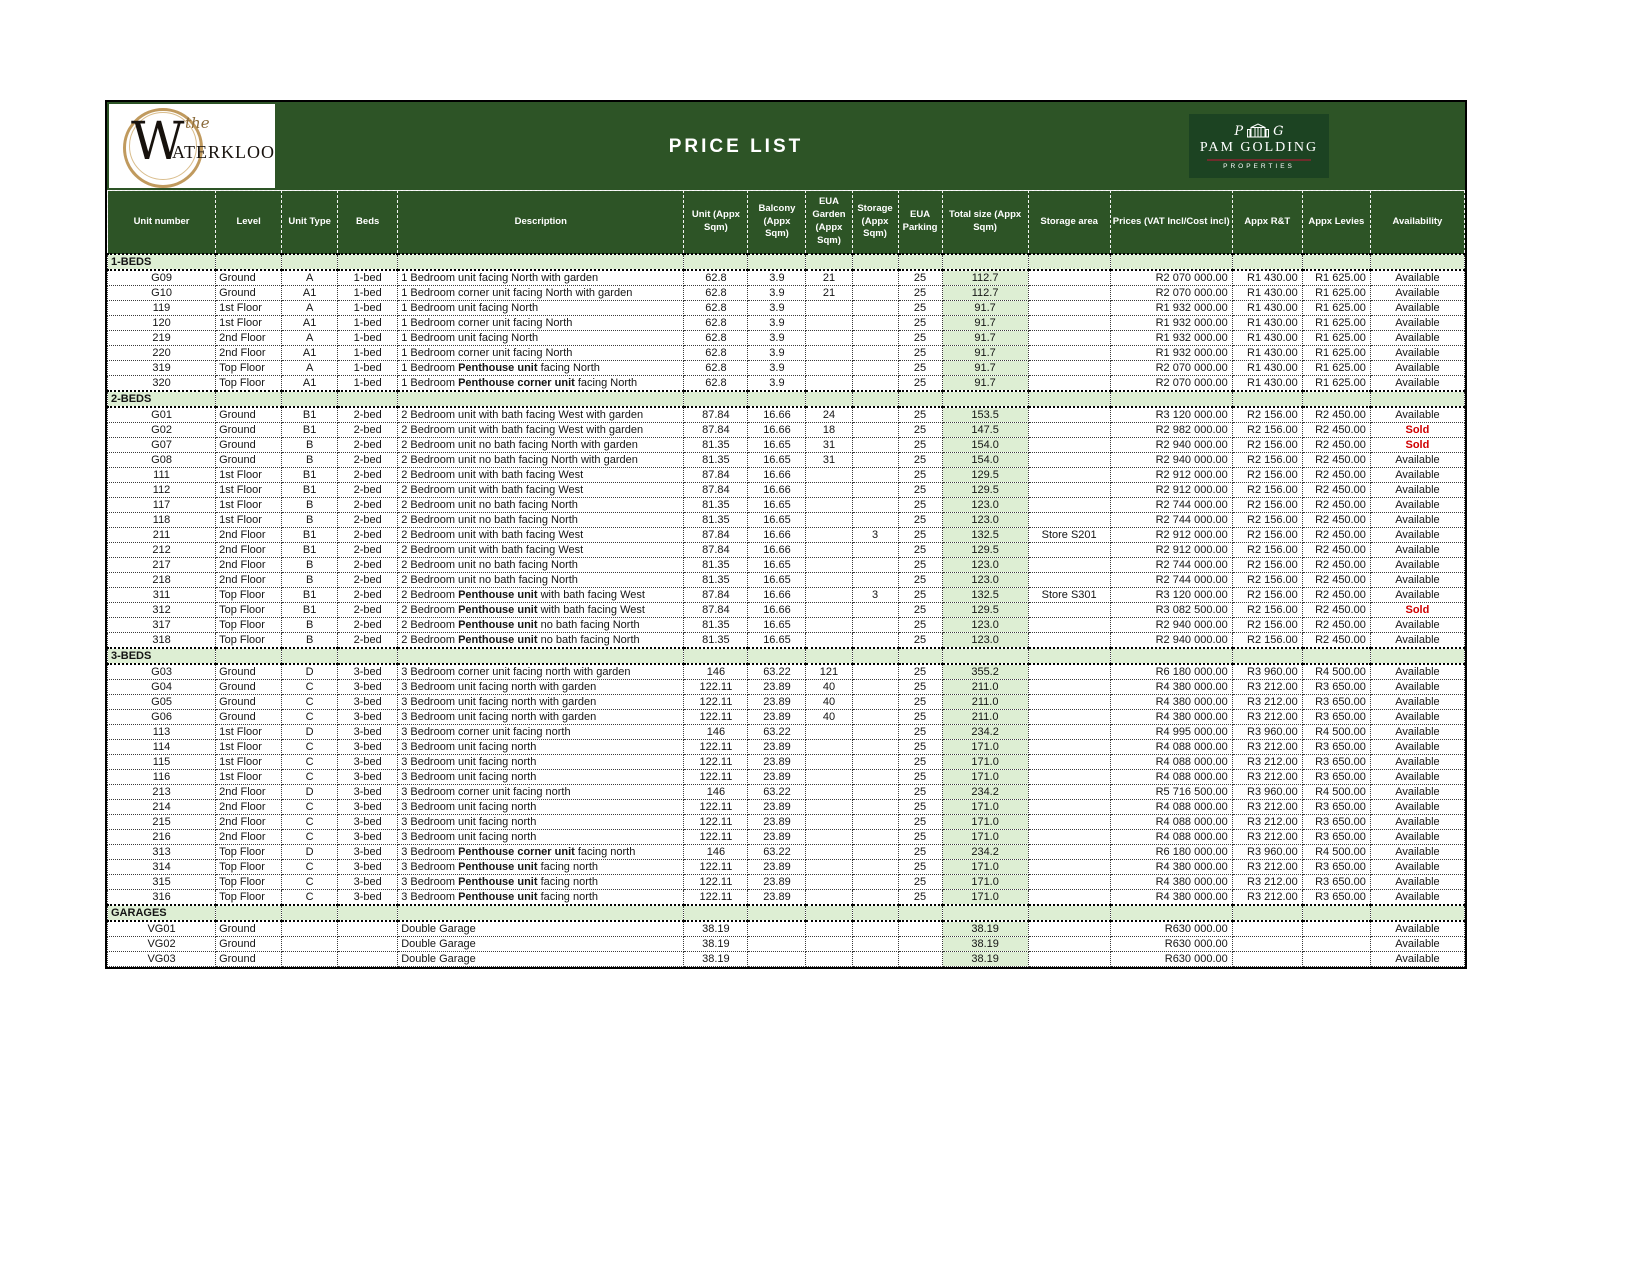  What do you see at coordinates (541, 928) in the screenshot?
I see `cell-desc: Double Garage` at bounding box center [541, 928].